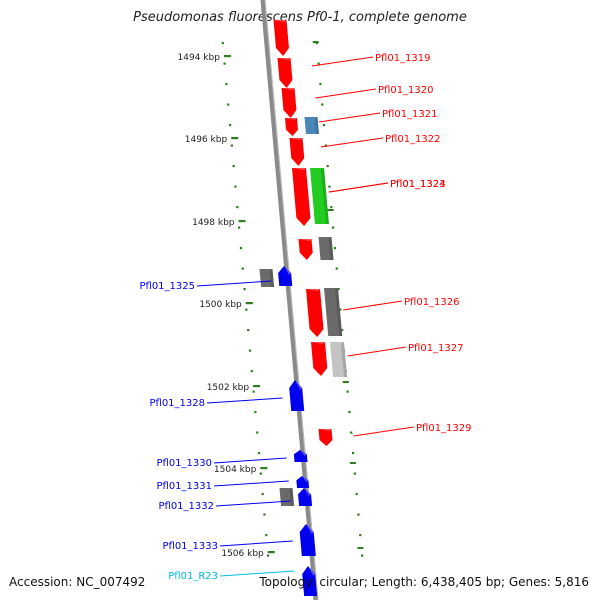 This screenshot has width=600, height=600. I want to click on gene-label: Pfl01_1330, so click(184, 463).